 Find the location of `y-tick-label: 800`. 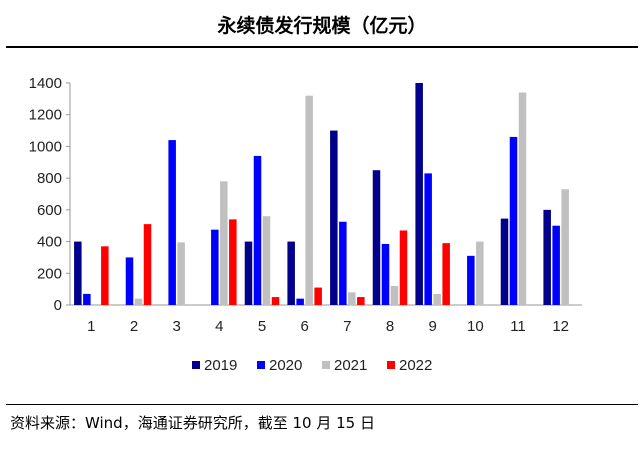

y-tick-label: 800 is located at coordinates (49, 178).